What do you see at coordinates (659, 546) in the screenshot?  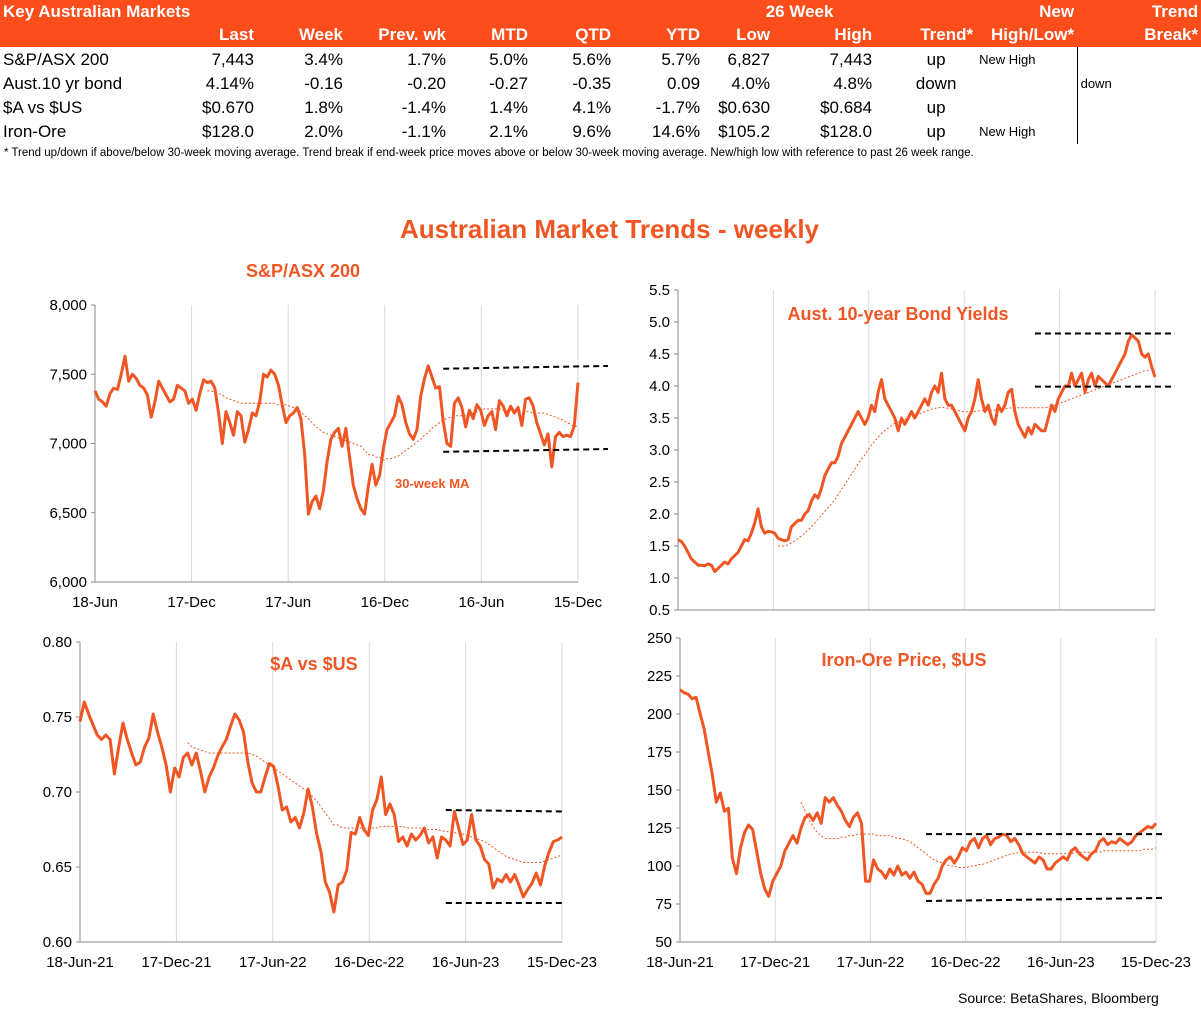 I see `y-tick-label: 1.5` at bounding box center [659, 546].